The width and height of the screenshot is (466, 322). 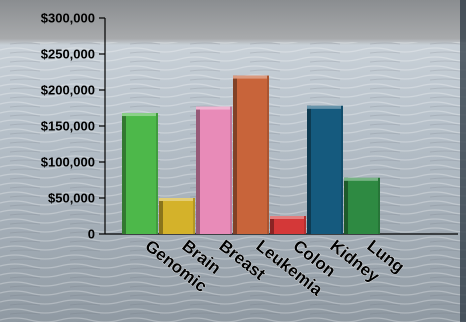 What do you see at coordinates (68, 162) in the screenshot?
I see `y-tick-label: $100,000` at bounding box center [68, 162].